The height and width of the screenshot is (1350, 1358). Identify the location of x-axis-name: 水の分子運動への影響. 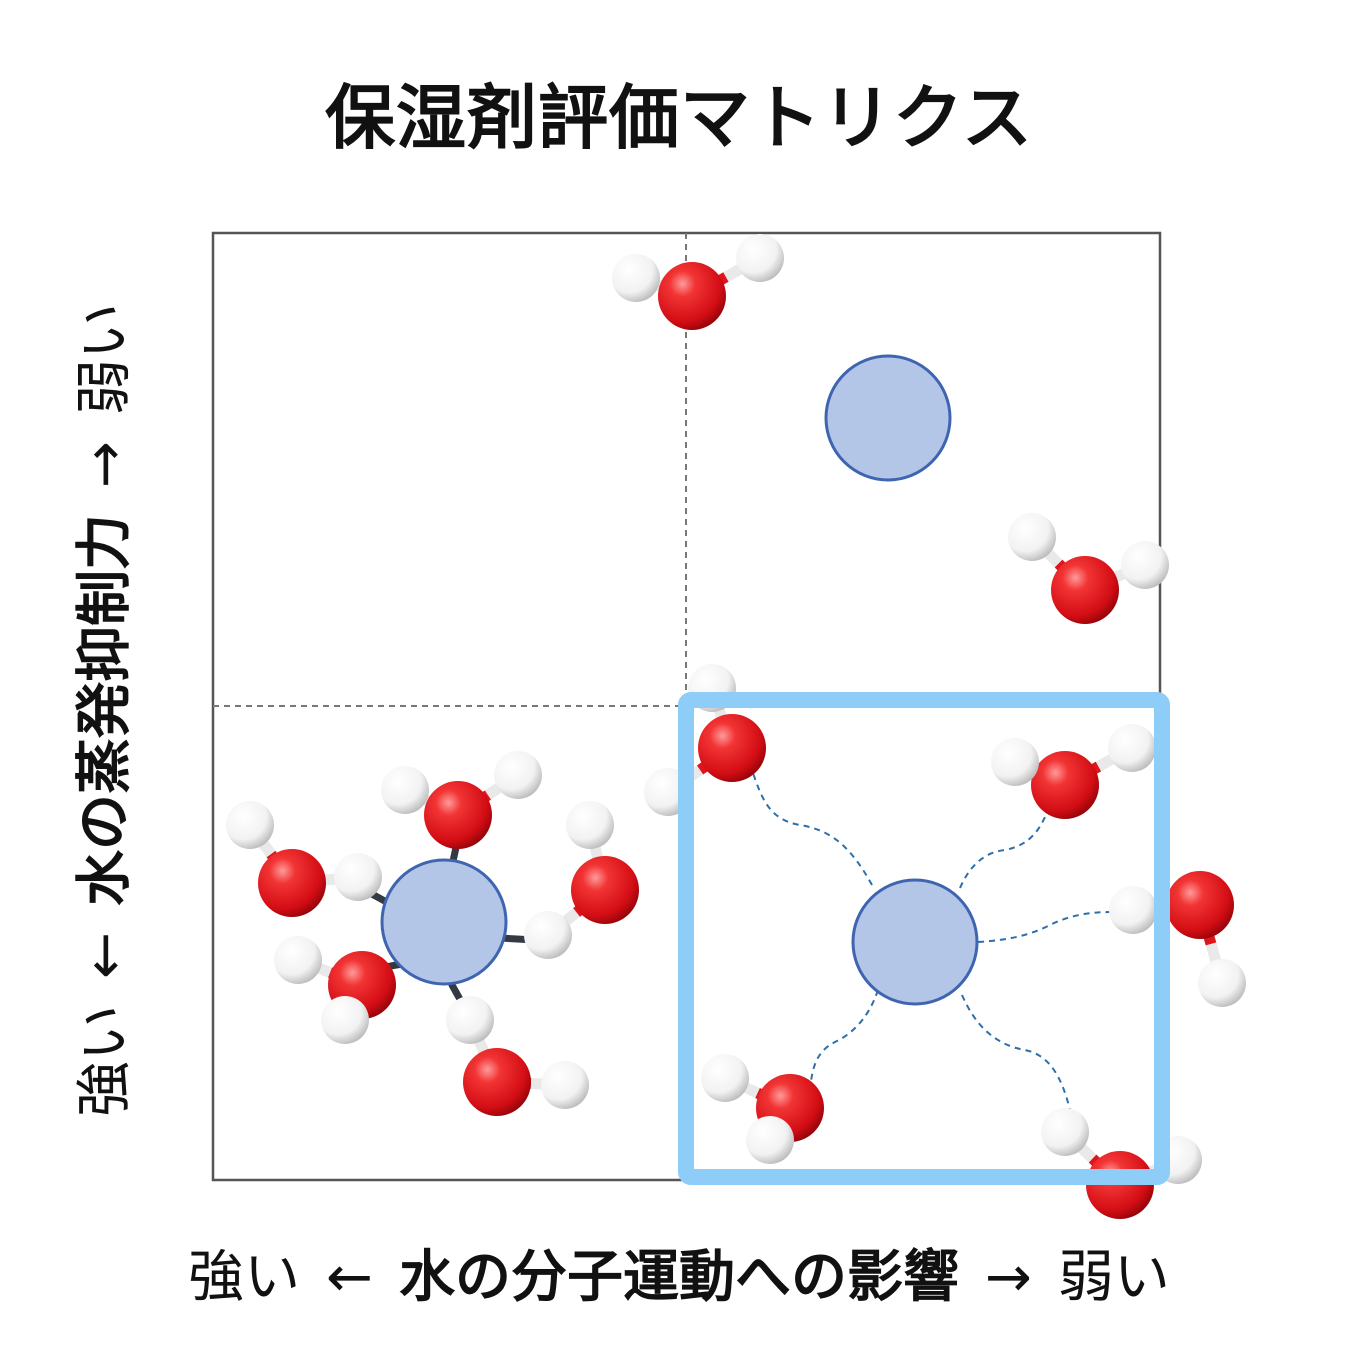
(679, 1277).